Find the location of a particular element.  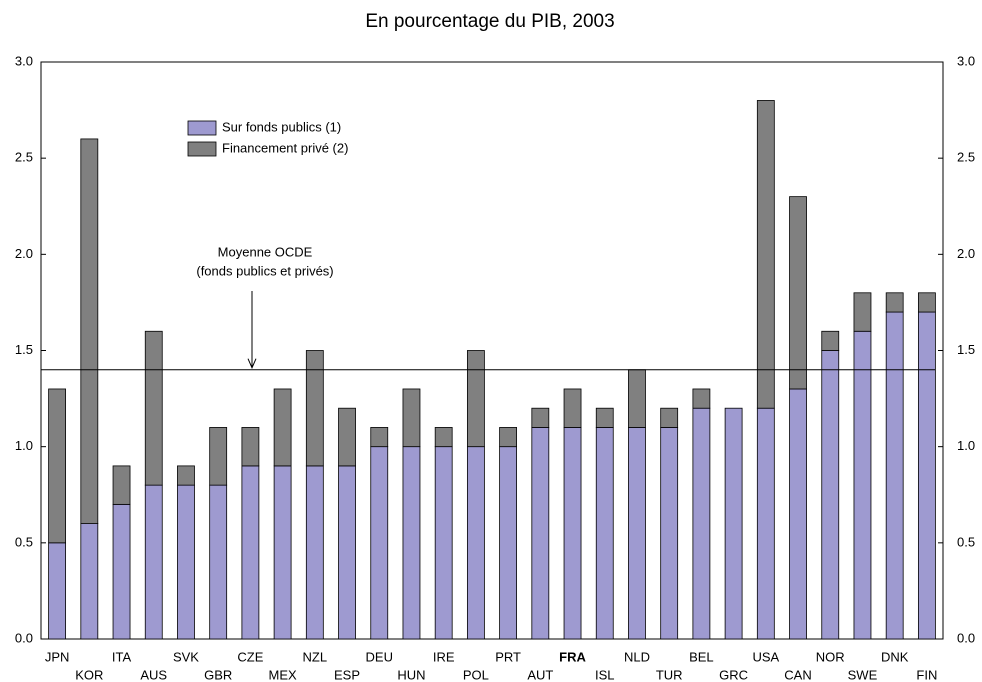

y-tick-label: 2.5 is located at coordinates (24, 157).